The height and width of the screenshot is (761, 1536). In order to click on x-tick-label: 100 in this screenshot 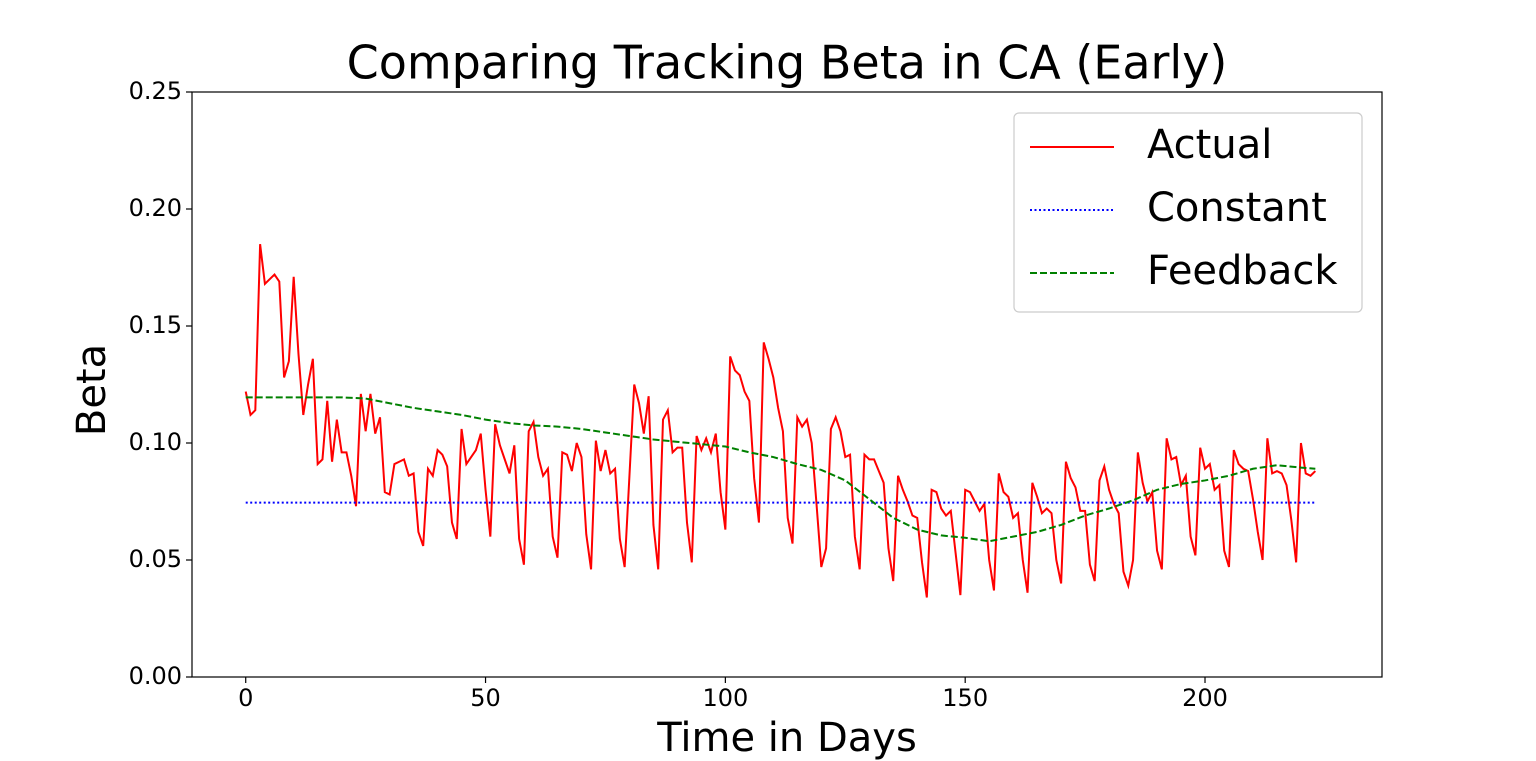, I will do `click(725, 698)`.